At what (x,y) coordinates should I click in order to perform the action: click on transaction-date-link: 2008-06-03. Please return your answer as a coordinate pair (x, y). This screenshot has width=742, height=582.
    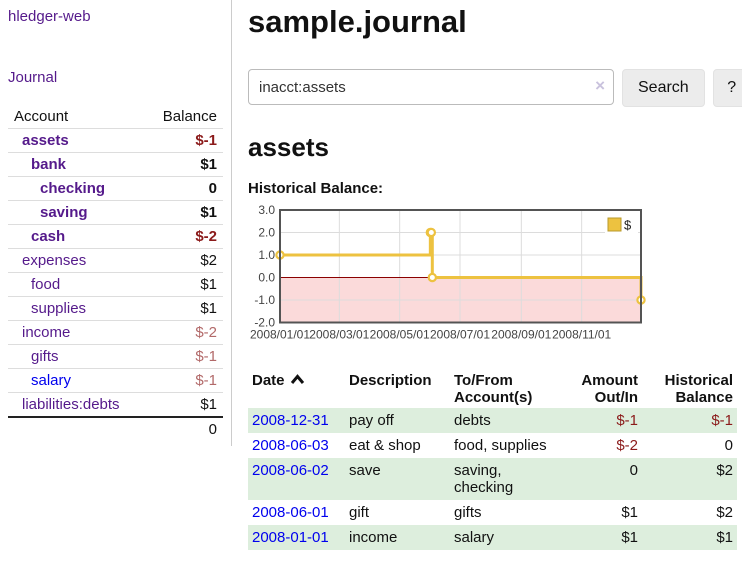
    Looking at the image, I should click on (290, 445).